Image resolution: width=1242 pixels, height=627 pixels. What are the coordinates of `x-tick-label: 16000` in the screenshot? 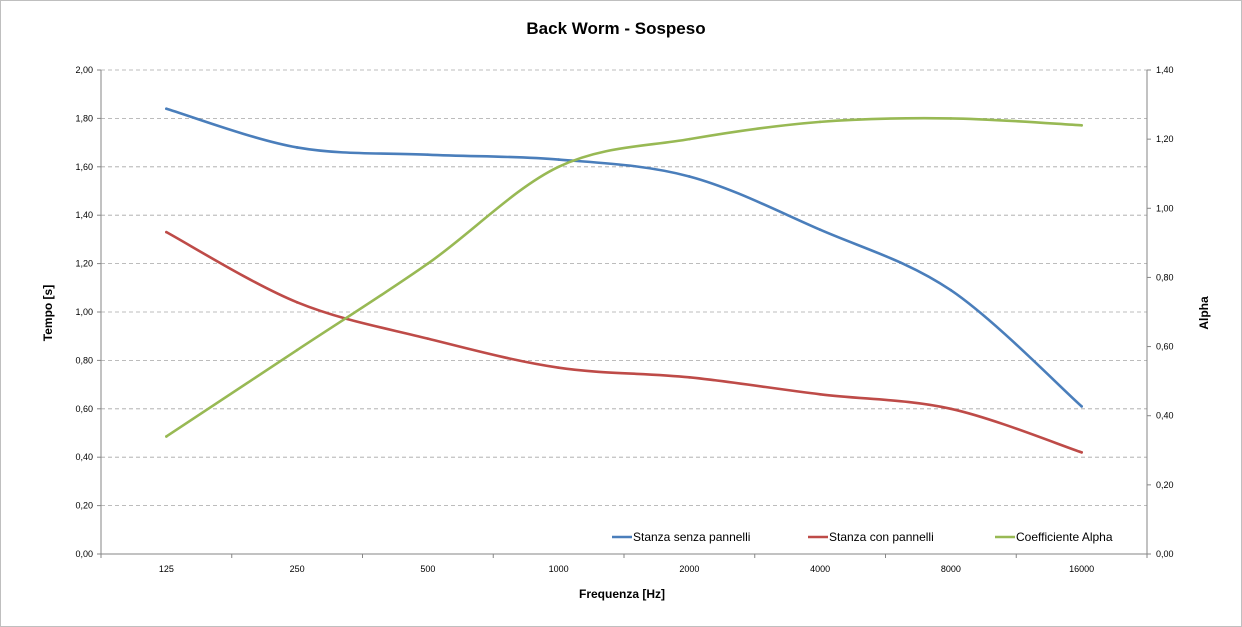 It's located at (1081, 569).